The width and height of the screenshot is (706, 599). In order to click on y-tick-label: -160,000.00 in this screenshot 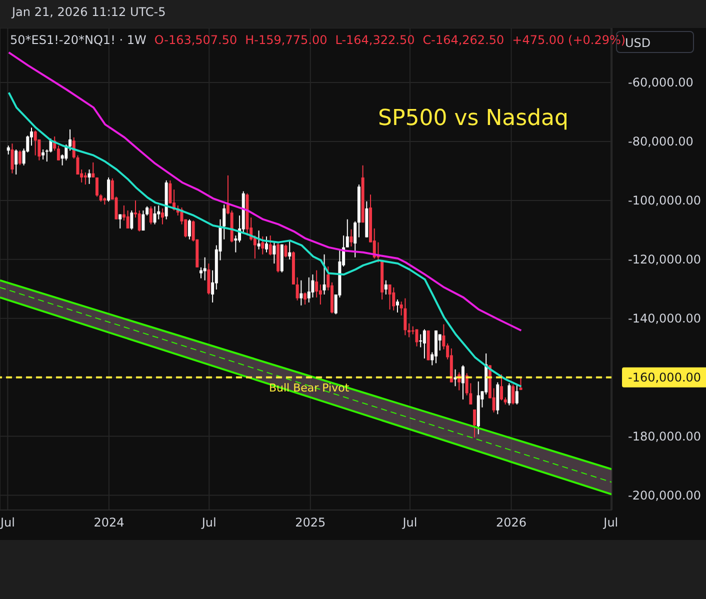, I will do `click(665, 377)`.